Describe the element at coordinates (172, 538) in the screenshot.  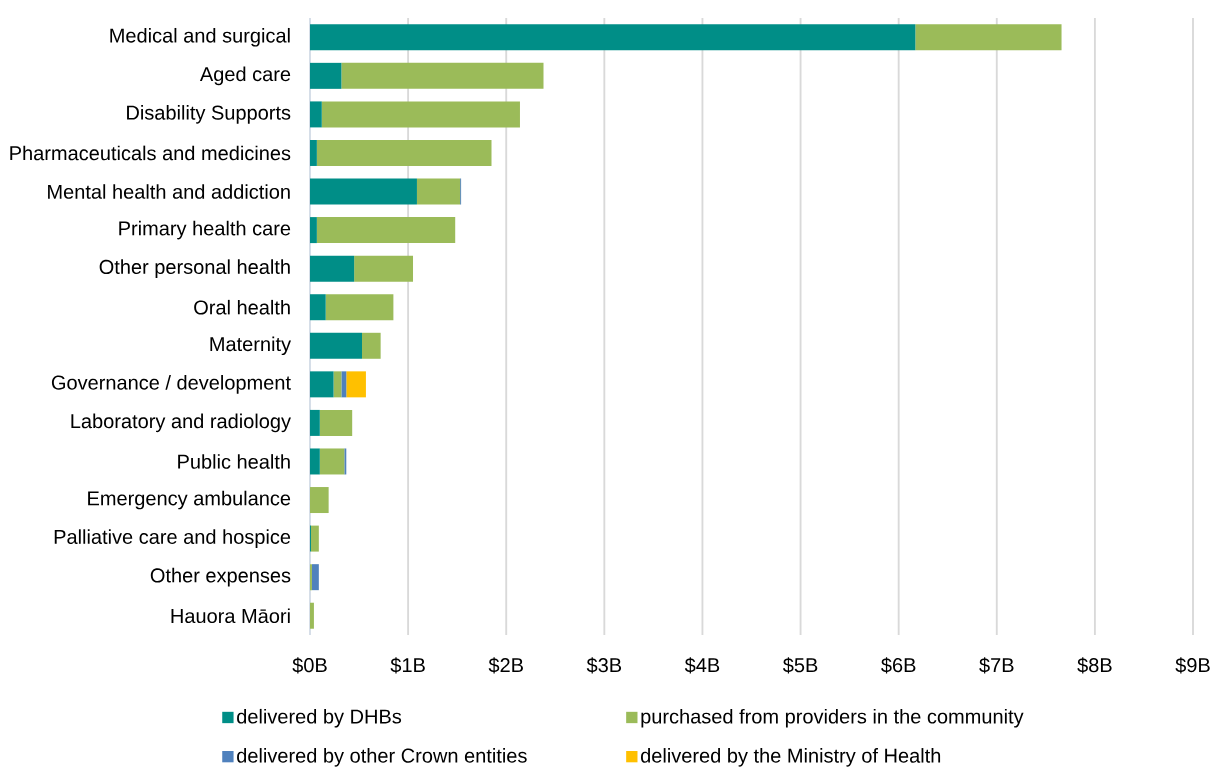
I see `y-tick-label: Palliative care and hospice` at that location.